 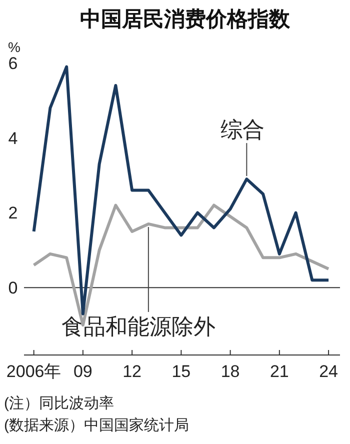 What do you see at coordinates (34, 371) in the screenshot?
I see `x-tick-label: 2006年` at bounding box center [34, 371].